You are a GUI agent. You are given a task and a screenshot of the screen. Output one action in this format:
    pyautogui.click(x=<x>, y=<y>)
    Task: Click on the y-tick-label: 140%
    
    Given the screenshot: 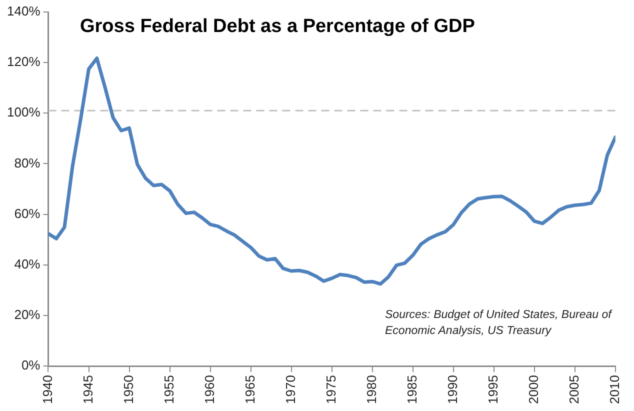 What is the action you would take?
    pyautogui.click(x=24, y=11)
    